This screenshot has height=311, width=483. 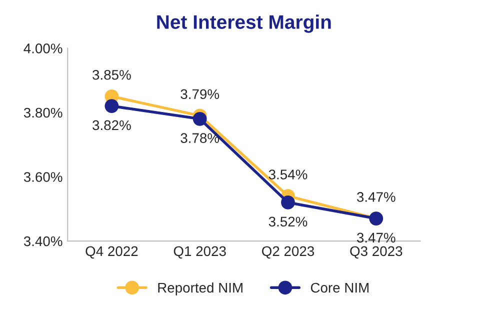 What do you see at coordinates (200, 138) in the screenshot?
I see `data-label: 3.78%` at bounding box center [200, 138].